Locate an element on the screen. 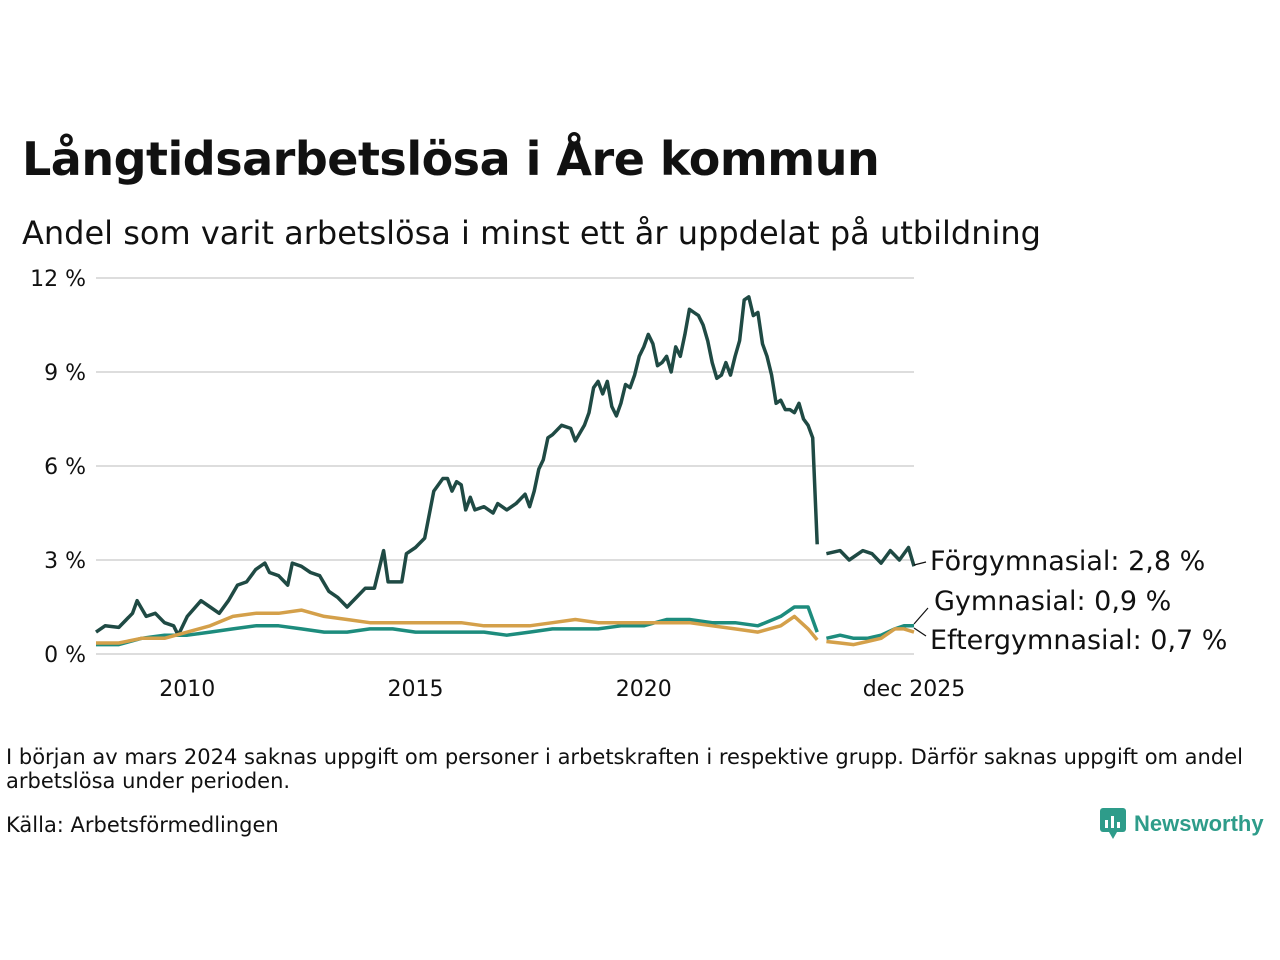 The height and width of the screenshot is (960, 1280). x-tick-label: 2010 is located at coordinates (187, 689).